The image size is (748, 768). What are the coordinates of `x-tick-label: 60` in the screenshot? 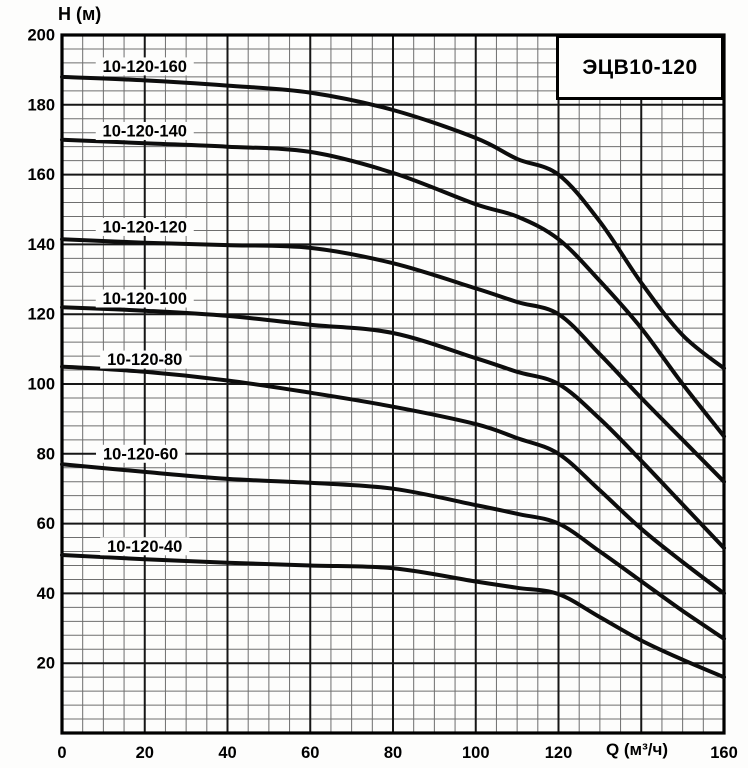 It's located at (310, 753).